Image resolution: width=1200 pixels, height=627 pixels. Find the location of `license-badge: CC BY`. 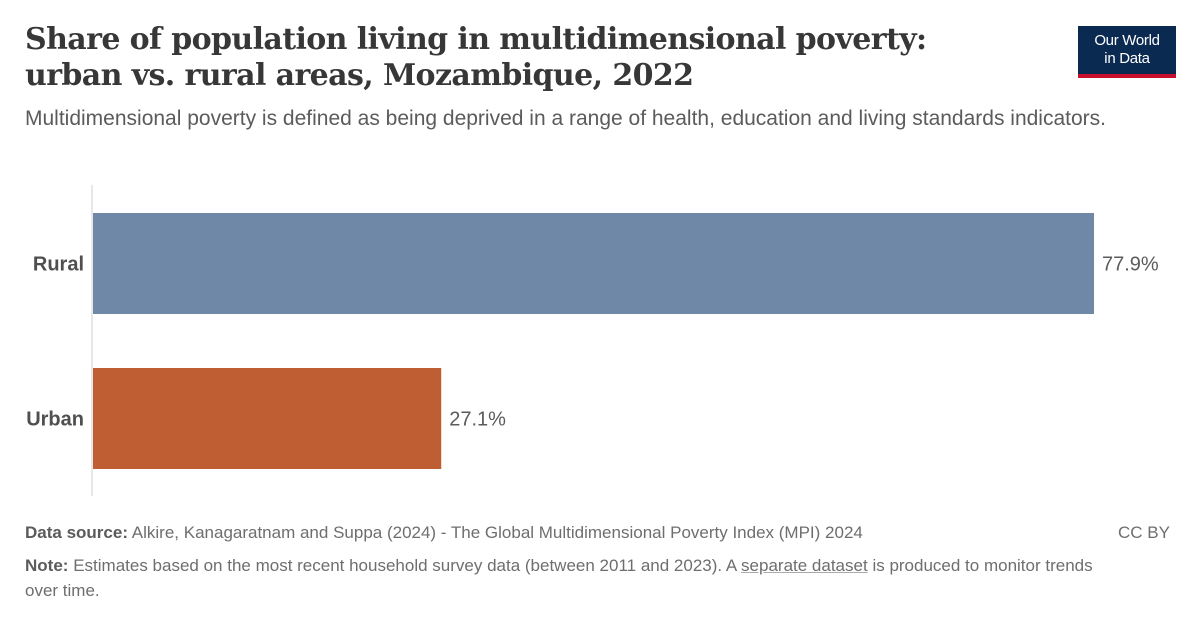

license-badge: CC BY is located at coordinates (1144, 532).